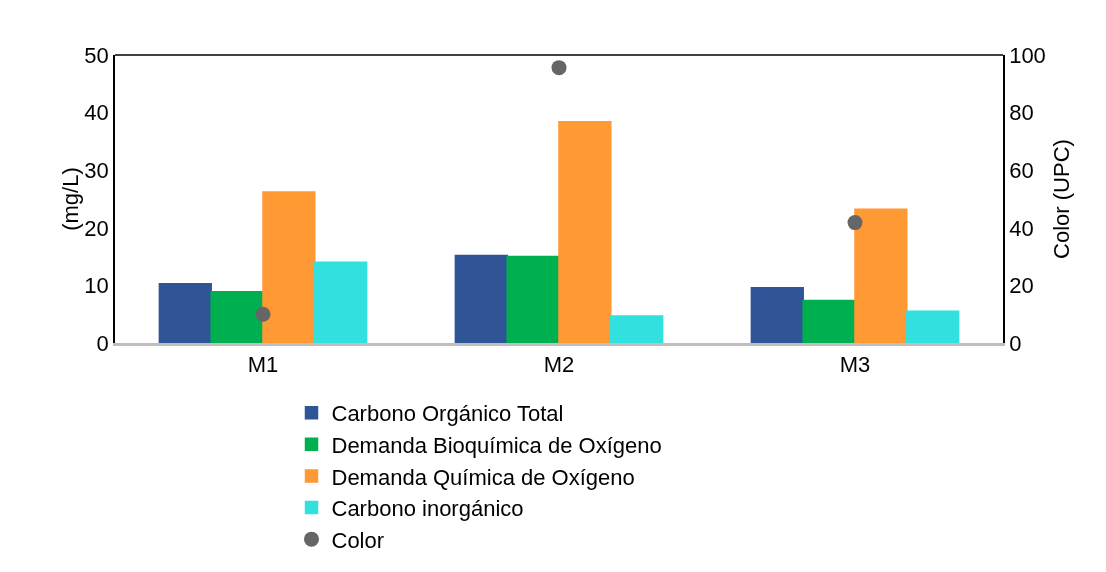 The height and width of the screenshot is (572, 1106). What do you see at coordinates (447, 414) in the screenshot?
I see `legend-label: Carbono Orgánico Total` at bounding box center [447, 414].